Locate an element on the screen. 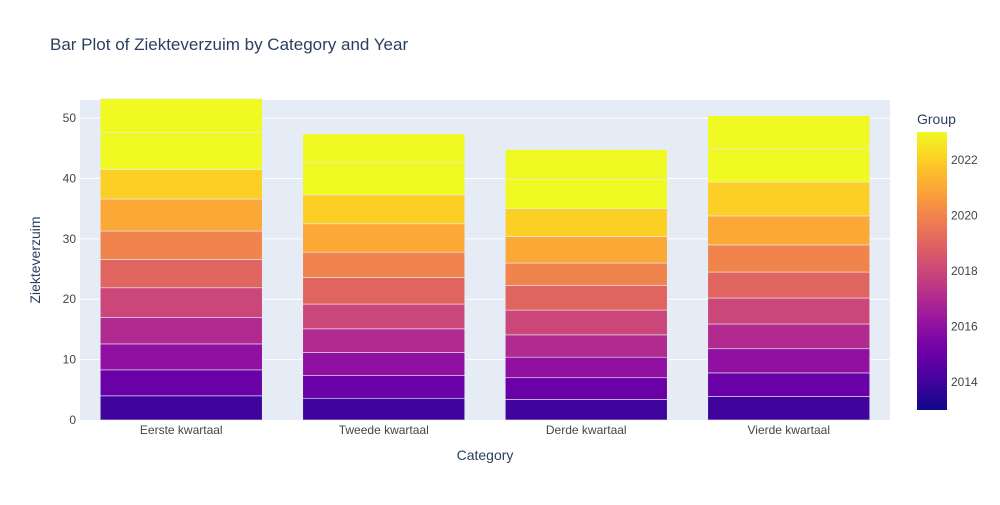  y-tick-label: 20 is located at coordinates (70, 299).